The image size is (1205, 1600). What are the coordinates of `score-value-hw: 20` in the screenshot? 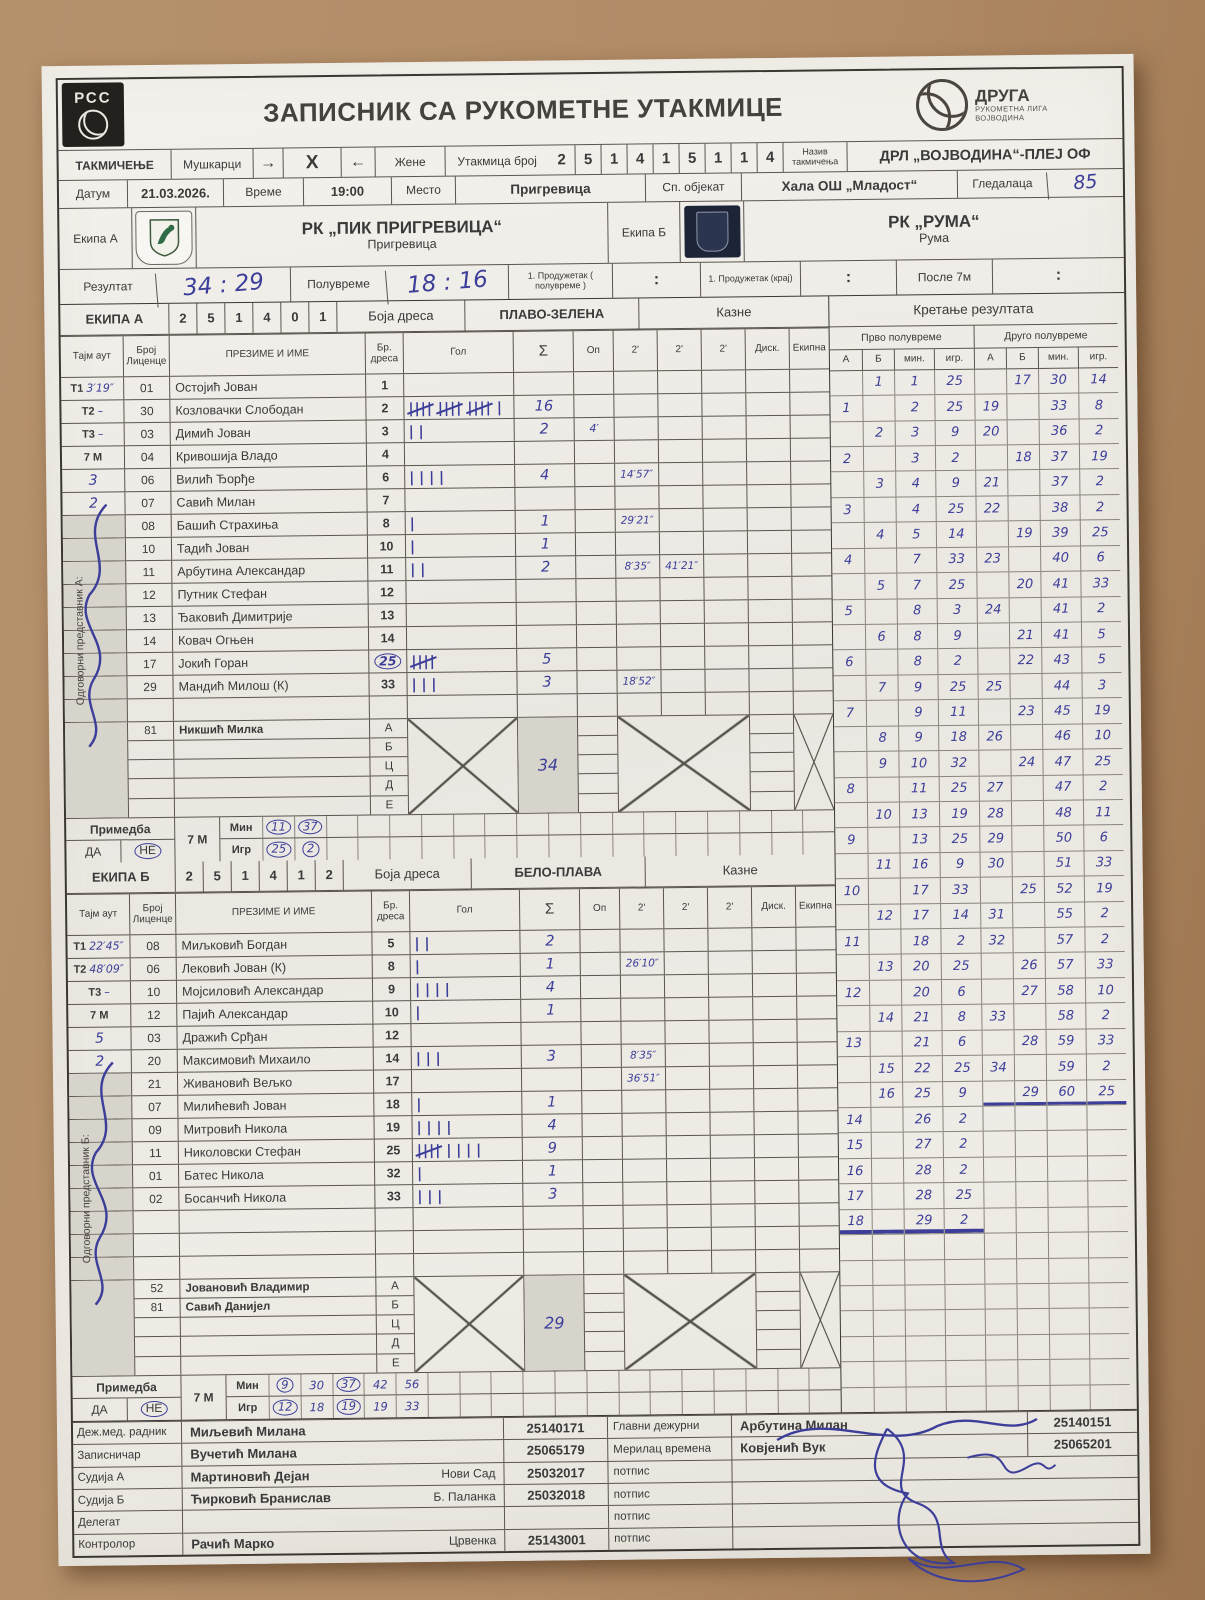 It's located at (991, 432).